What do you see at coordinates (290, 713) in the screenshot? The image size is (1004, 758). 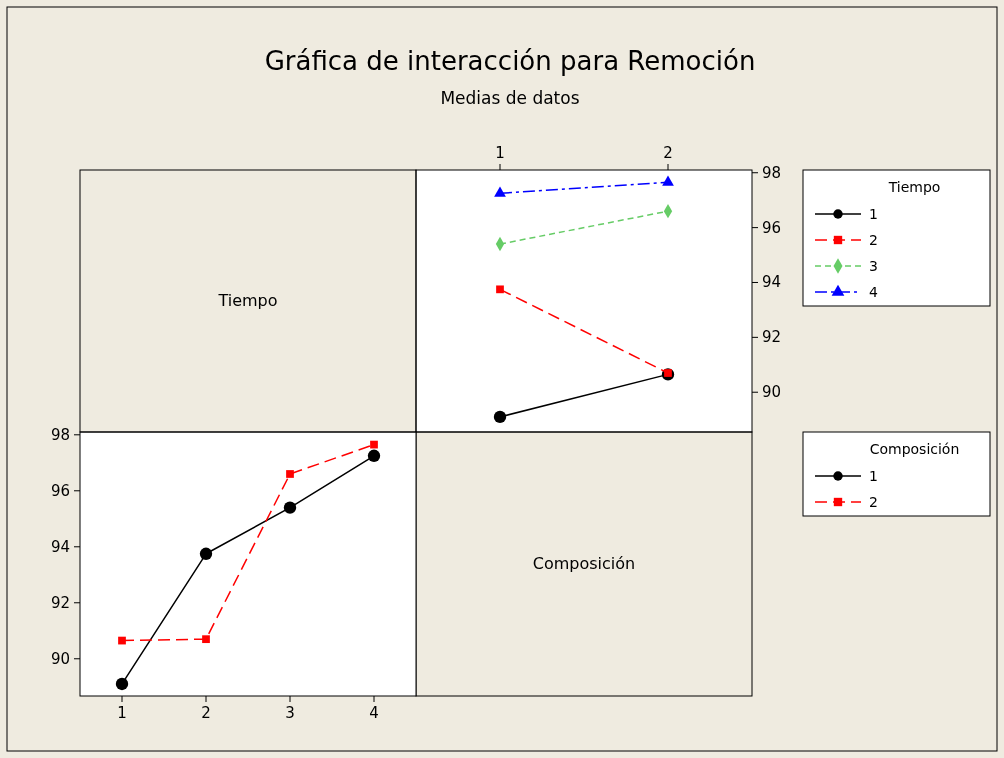 I see `x-tick-label: 3` at bounding box center [290, 713].